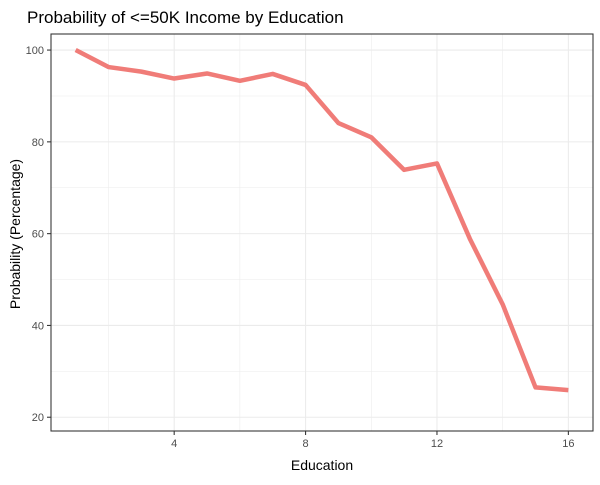 The image size is (600, 485). I want to click on chart-title: Probability of <=50K Income by Education, so click(185, 17).